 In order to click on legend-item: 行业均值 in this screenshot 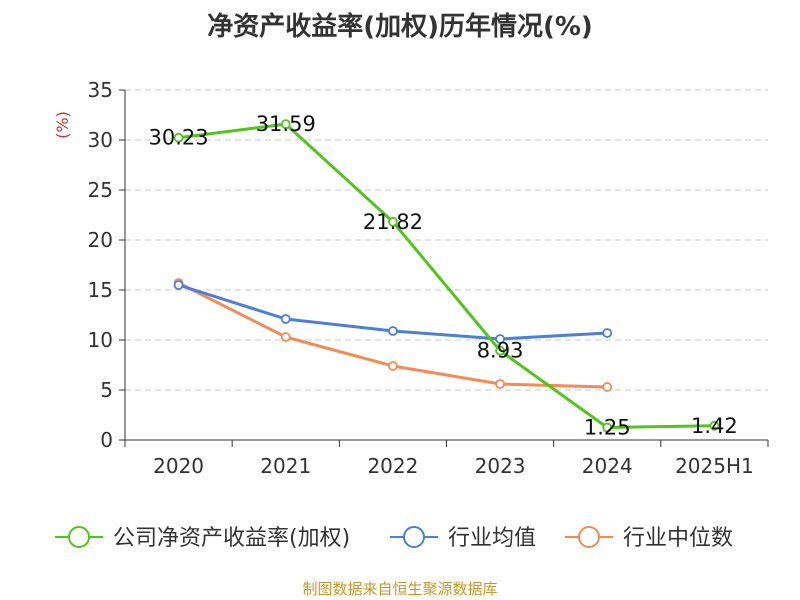, I will do `click(463, 538)`.